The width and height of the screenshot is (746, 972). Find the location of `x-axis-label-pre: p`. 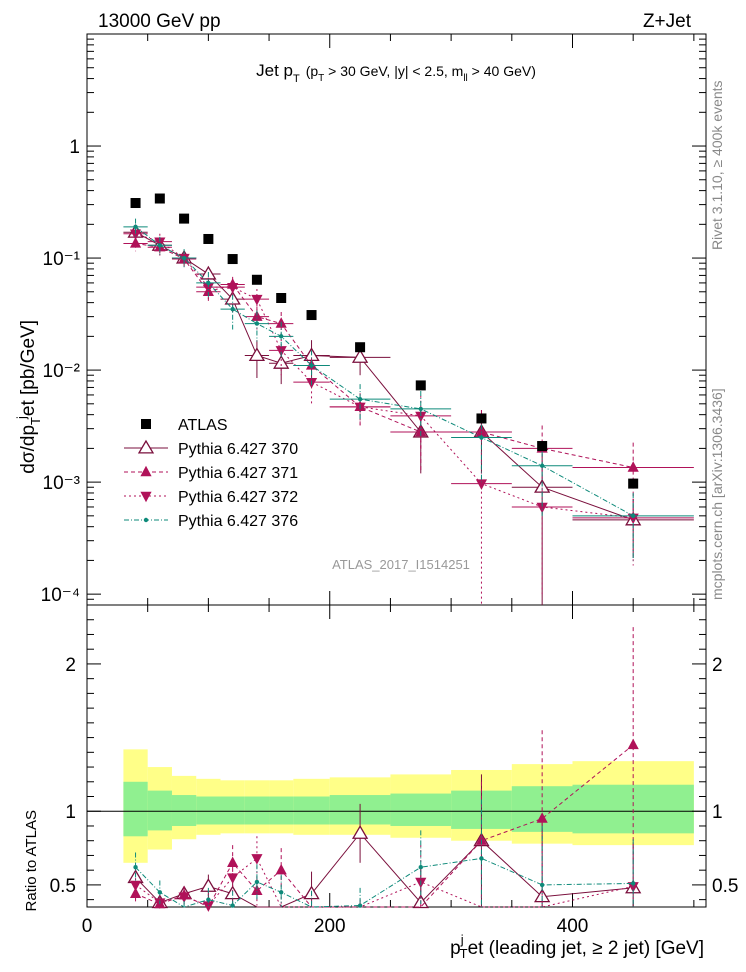

x-axis-label-pre: p is located at coordinates (455, 948).